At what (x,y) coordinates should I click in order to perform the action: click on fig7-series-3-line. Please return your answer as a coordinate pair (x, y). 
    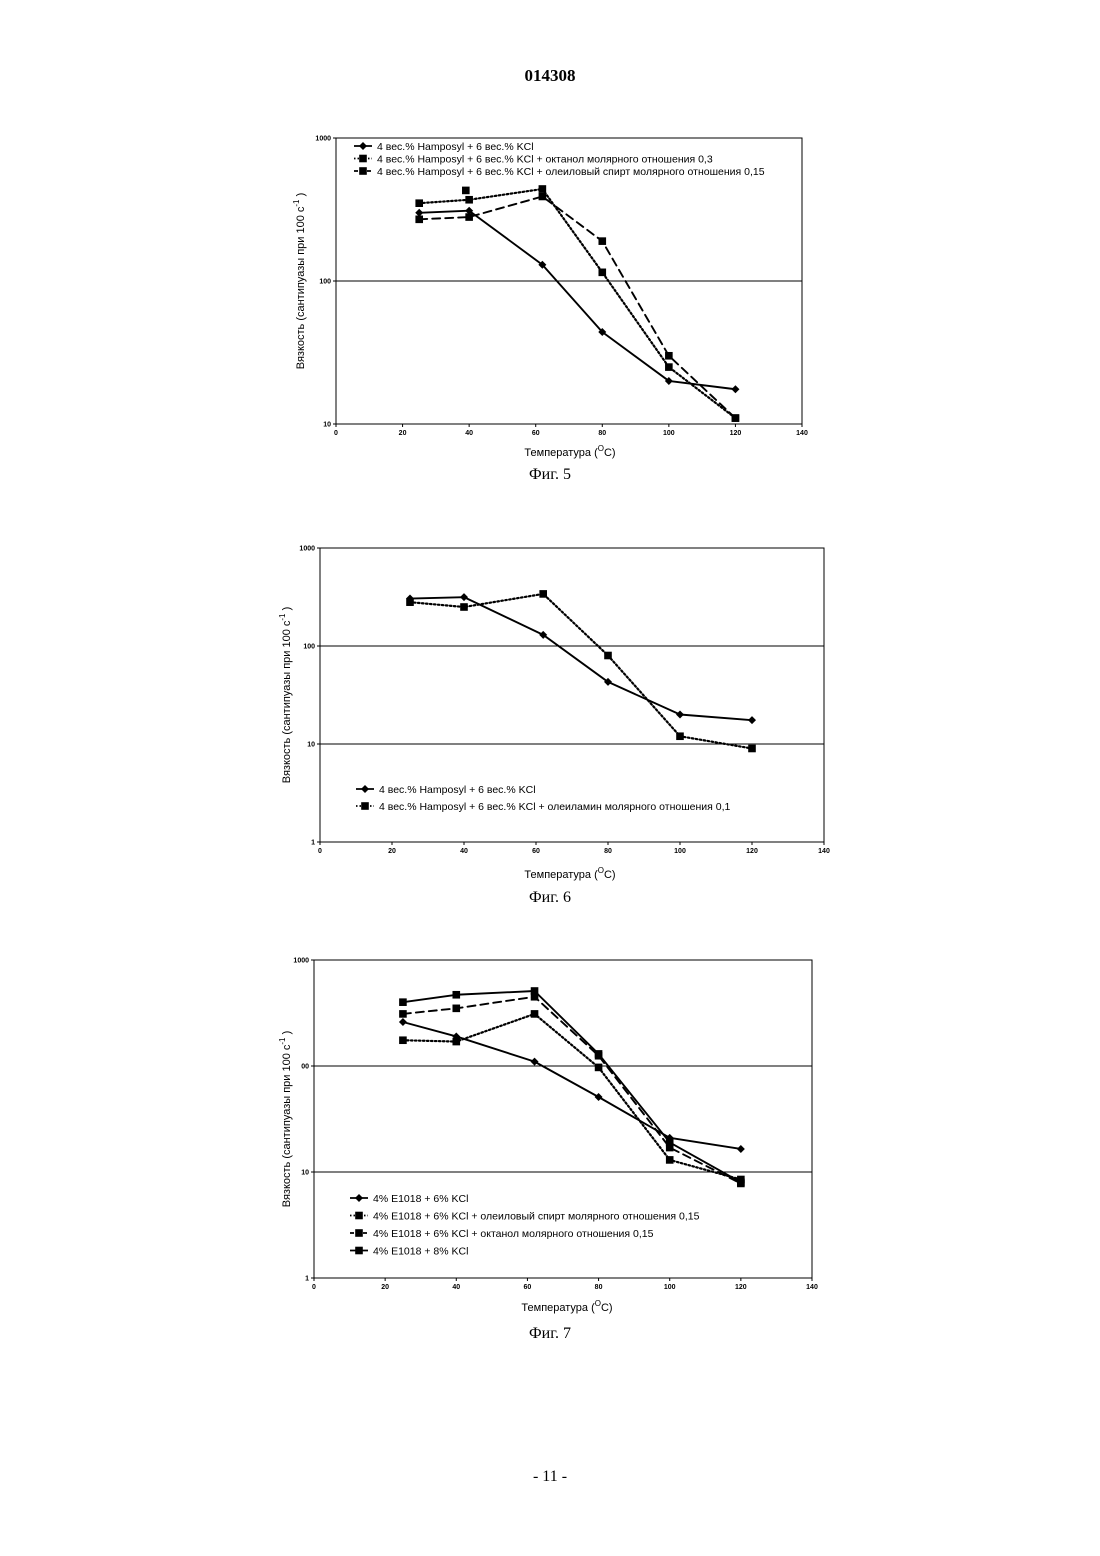
    Looking at the image, I should click on (572, 1090).